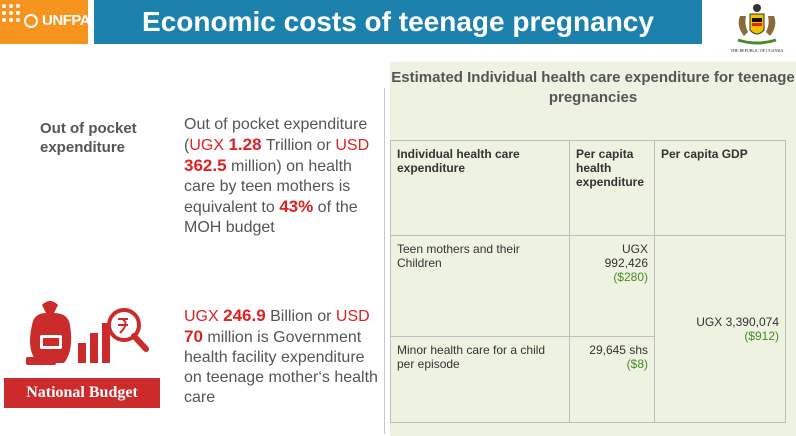 Image resolution: width=796 pixels, height=436 pixels. Describe the element at coordinates (87, 333) in the screenshot. I see `money-bag-chart-icon` at that location.